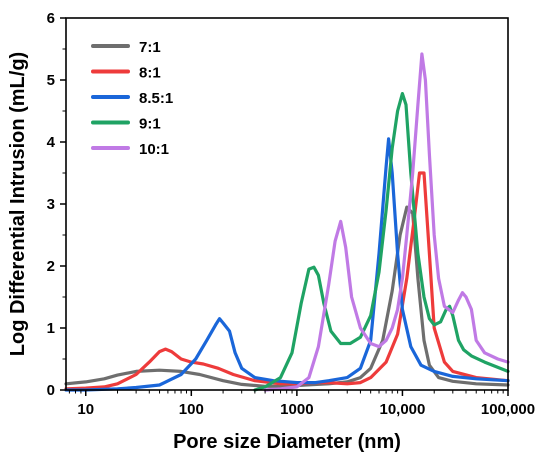 The height and width of the screenshot is (461, 550). Describe the element at coordinates (156, 98) in the screenshot. I see `legend-label: 8.5:1` at that location.